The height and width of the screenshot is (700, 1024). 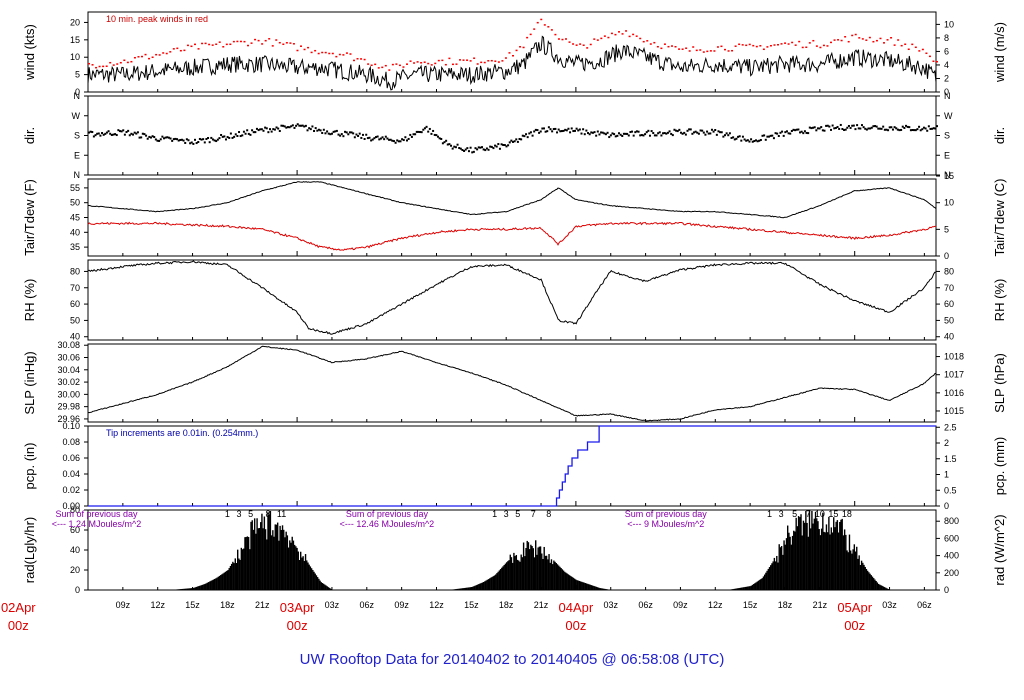 What do you see at coordinates (948, 116) in the screenshot?
I see `y-tick-label-right: W` at bounding box center [948, 116].